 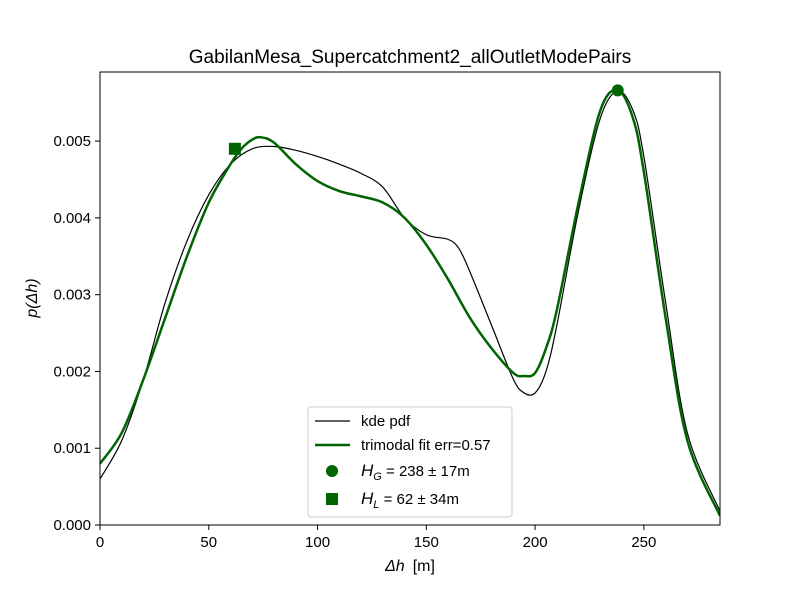 I want to click on legend-entry-1: trimodal fit err=0.57, so click(x=403, y=445).